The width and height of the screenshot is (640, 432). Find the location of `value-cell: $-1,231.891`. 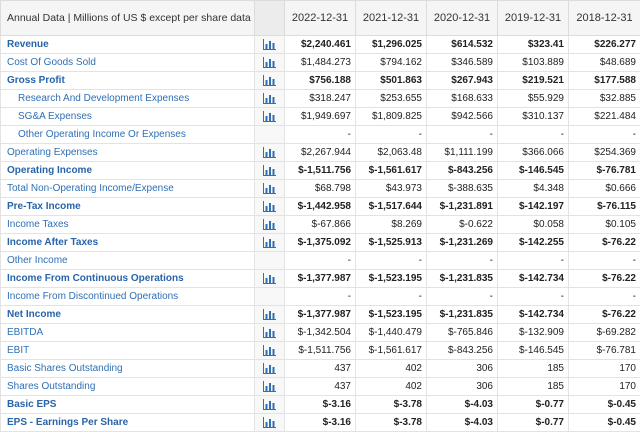

value-cell: $-1,231.891 is located at coordinates (462, 207).